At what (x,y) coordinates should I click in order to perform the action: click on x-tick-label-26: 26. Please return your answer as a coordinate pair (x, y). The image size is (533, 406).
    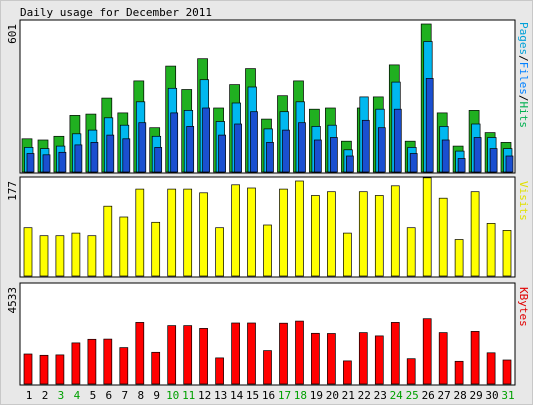
    Looking at the image, I should click on (428, 395).